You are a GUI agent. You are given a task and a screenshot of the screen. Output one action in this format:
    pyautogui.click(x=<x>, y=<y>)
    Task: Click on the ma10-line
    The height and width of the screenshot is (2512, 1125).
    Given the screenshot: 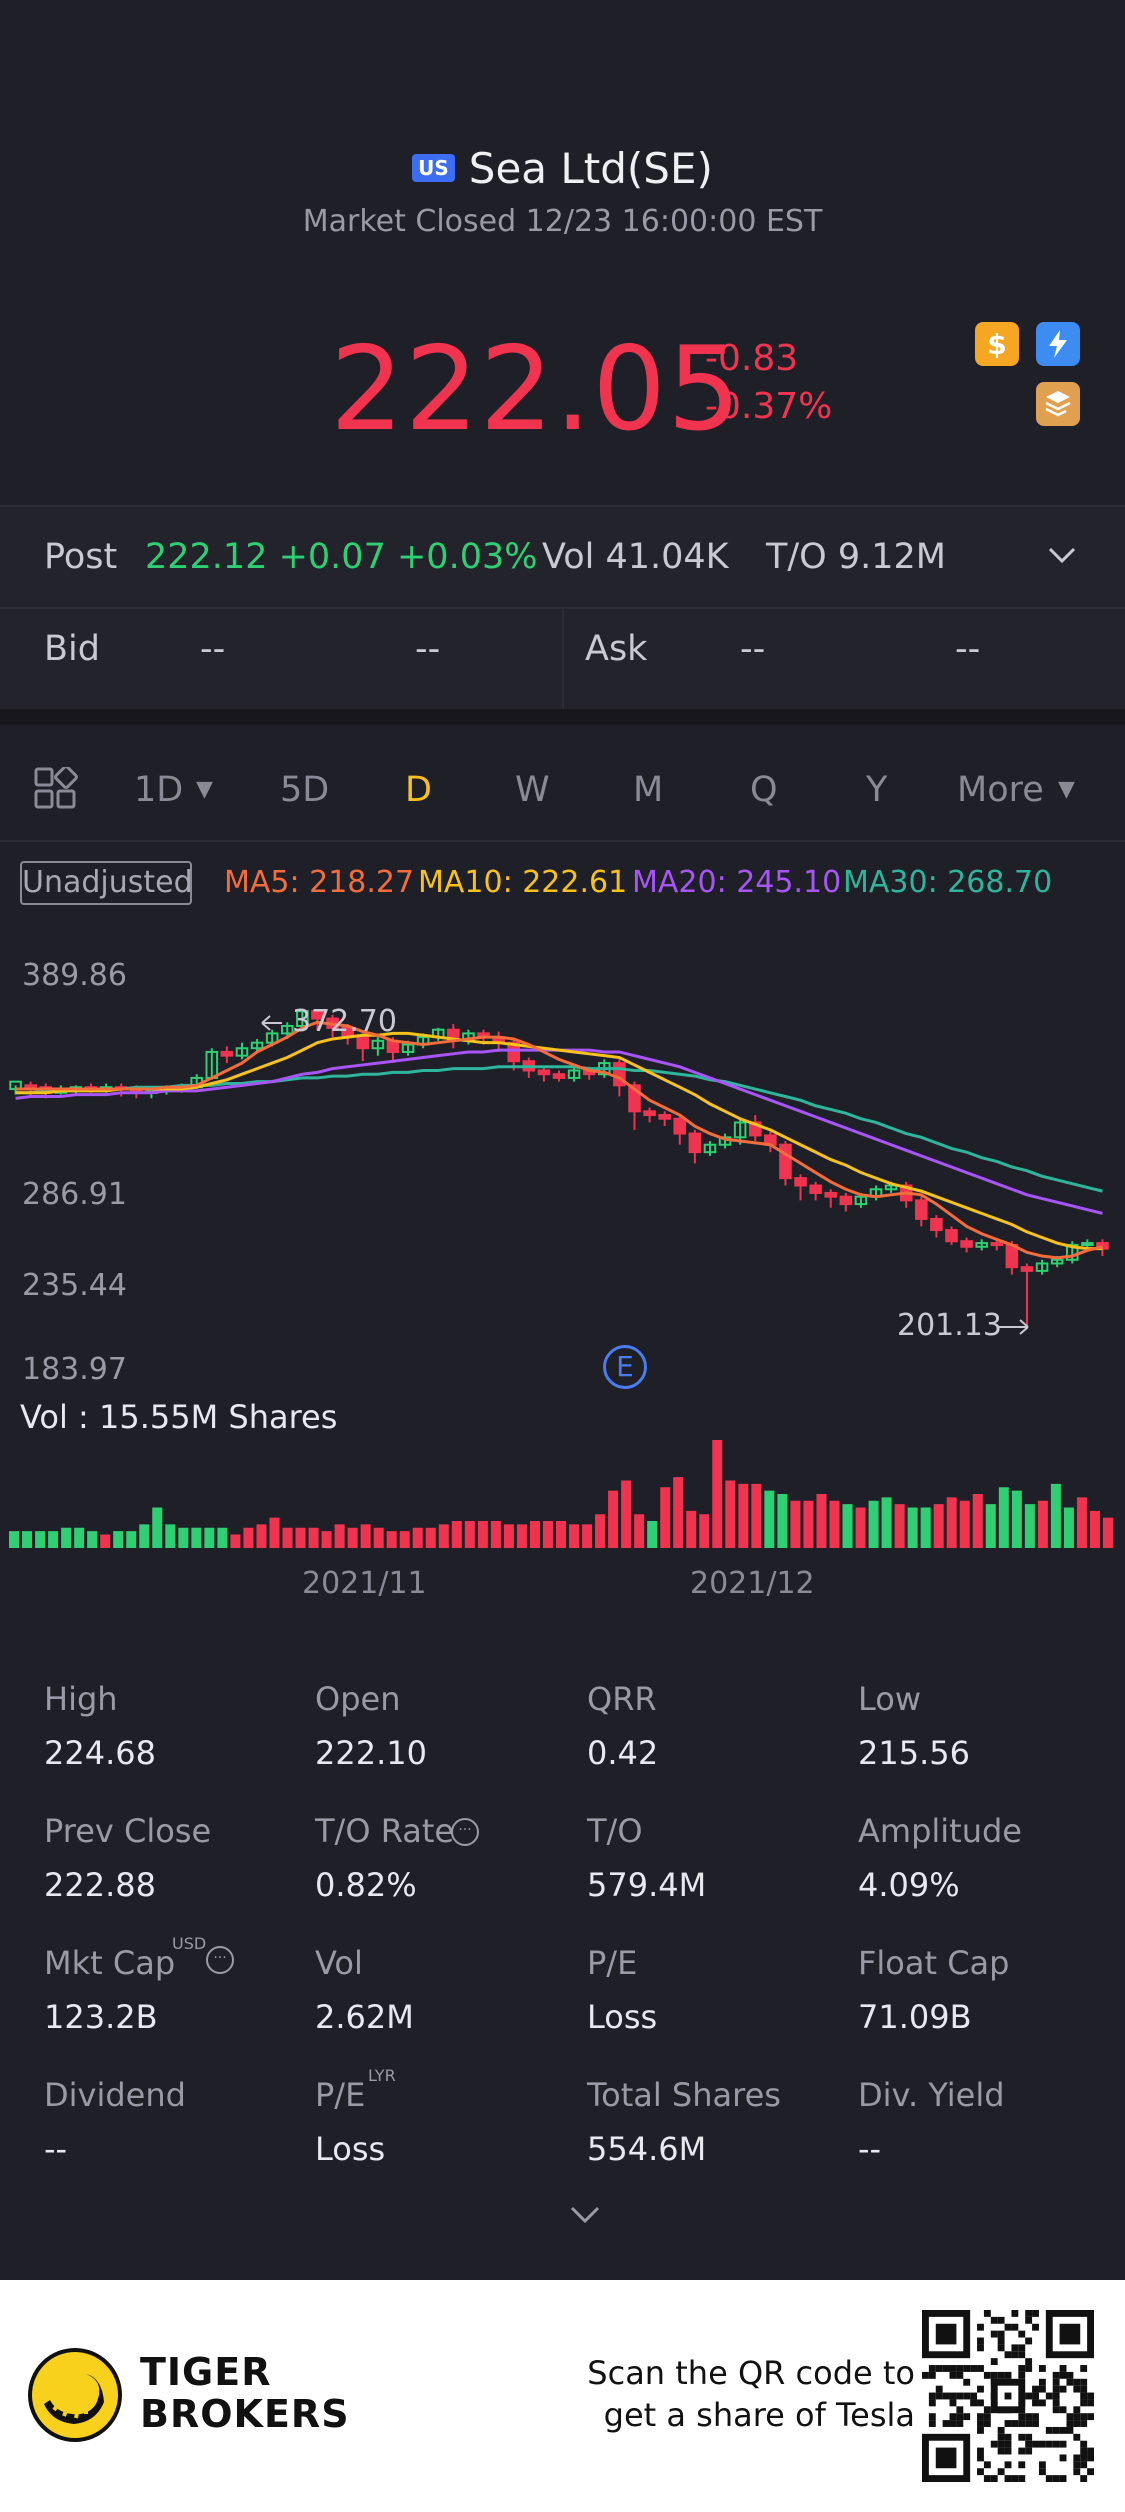 What is the action you would take?
    pyautogui.click(x=559, y=1141)
    